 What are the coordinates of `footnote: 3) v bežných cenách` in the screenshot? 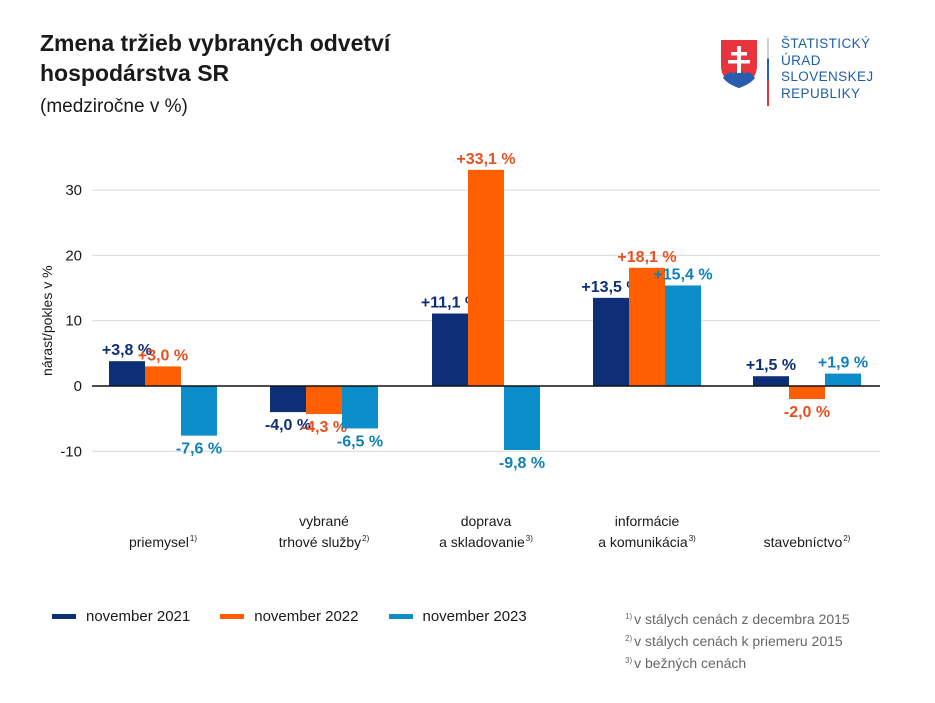 It's located at (737, 662).